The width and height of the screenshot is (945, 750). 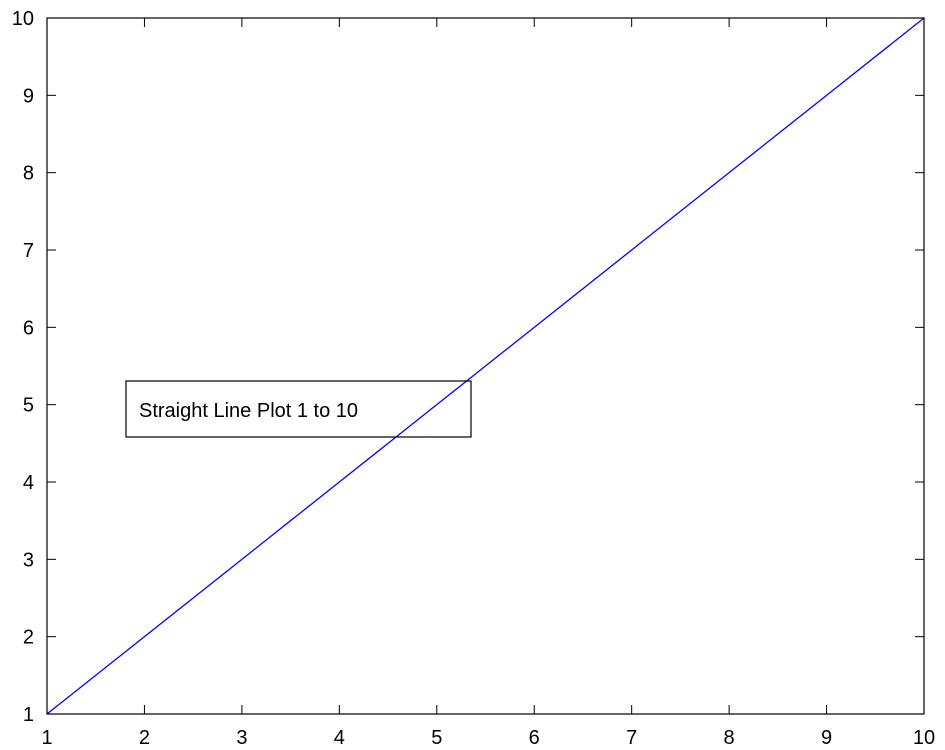 What do you see at coordinates (28, 638) in the screenshot?
I see `y-tick-label: 2` at bounding box center [28, 638].